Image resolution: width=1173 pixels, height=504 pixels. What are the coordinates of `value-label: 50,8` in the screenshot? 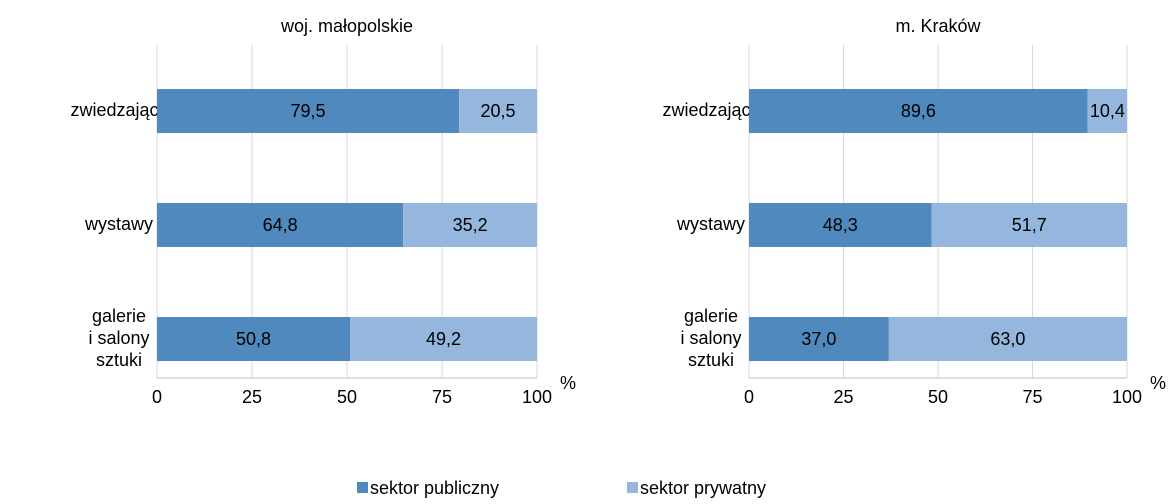 It's located at (253, 339).